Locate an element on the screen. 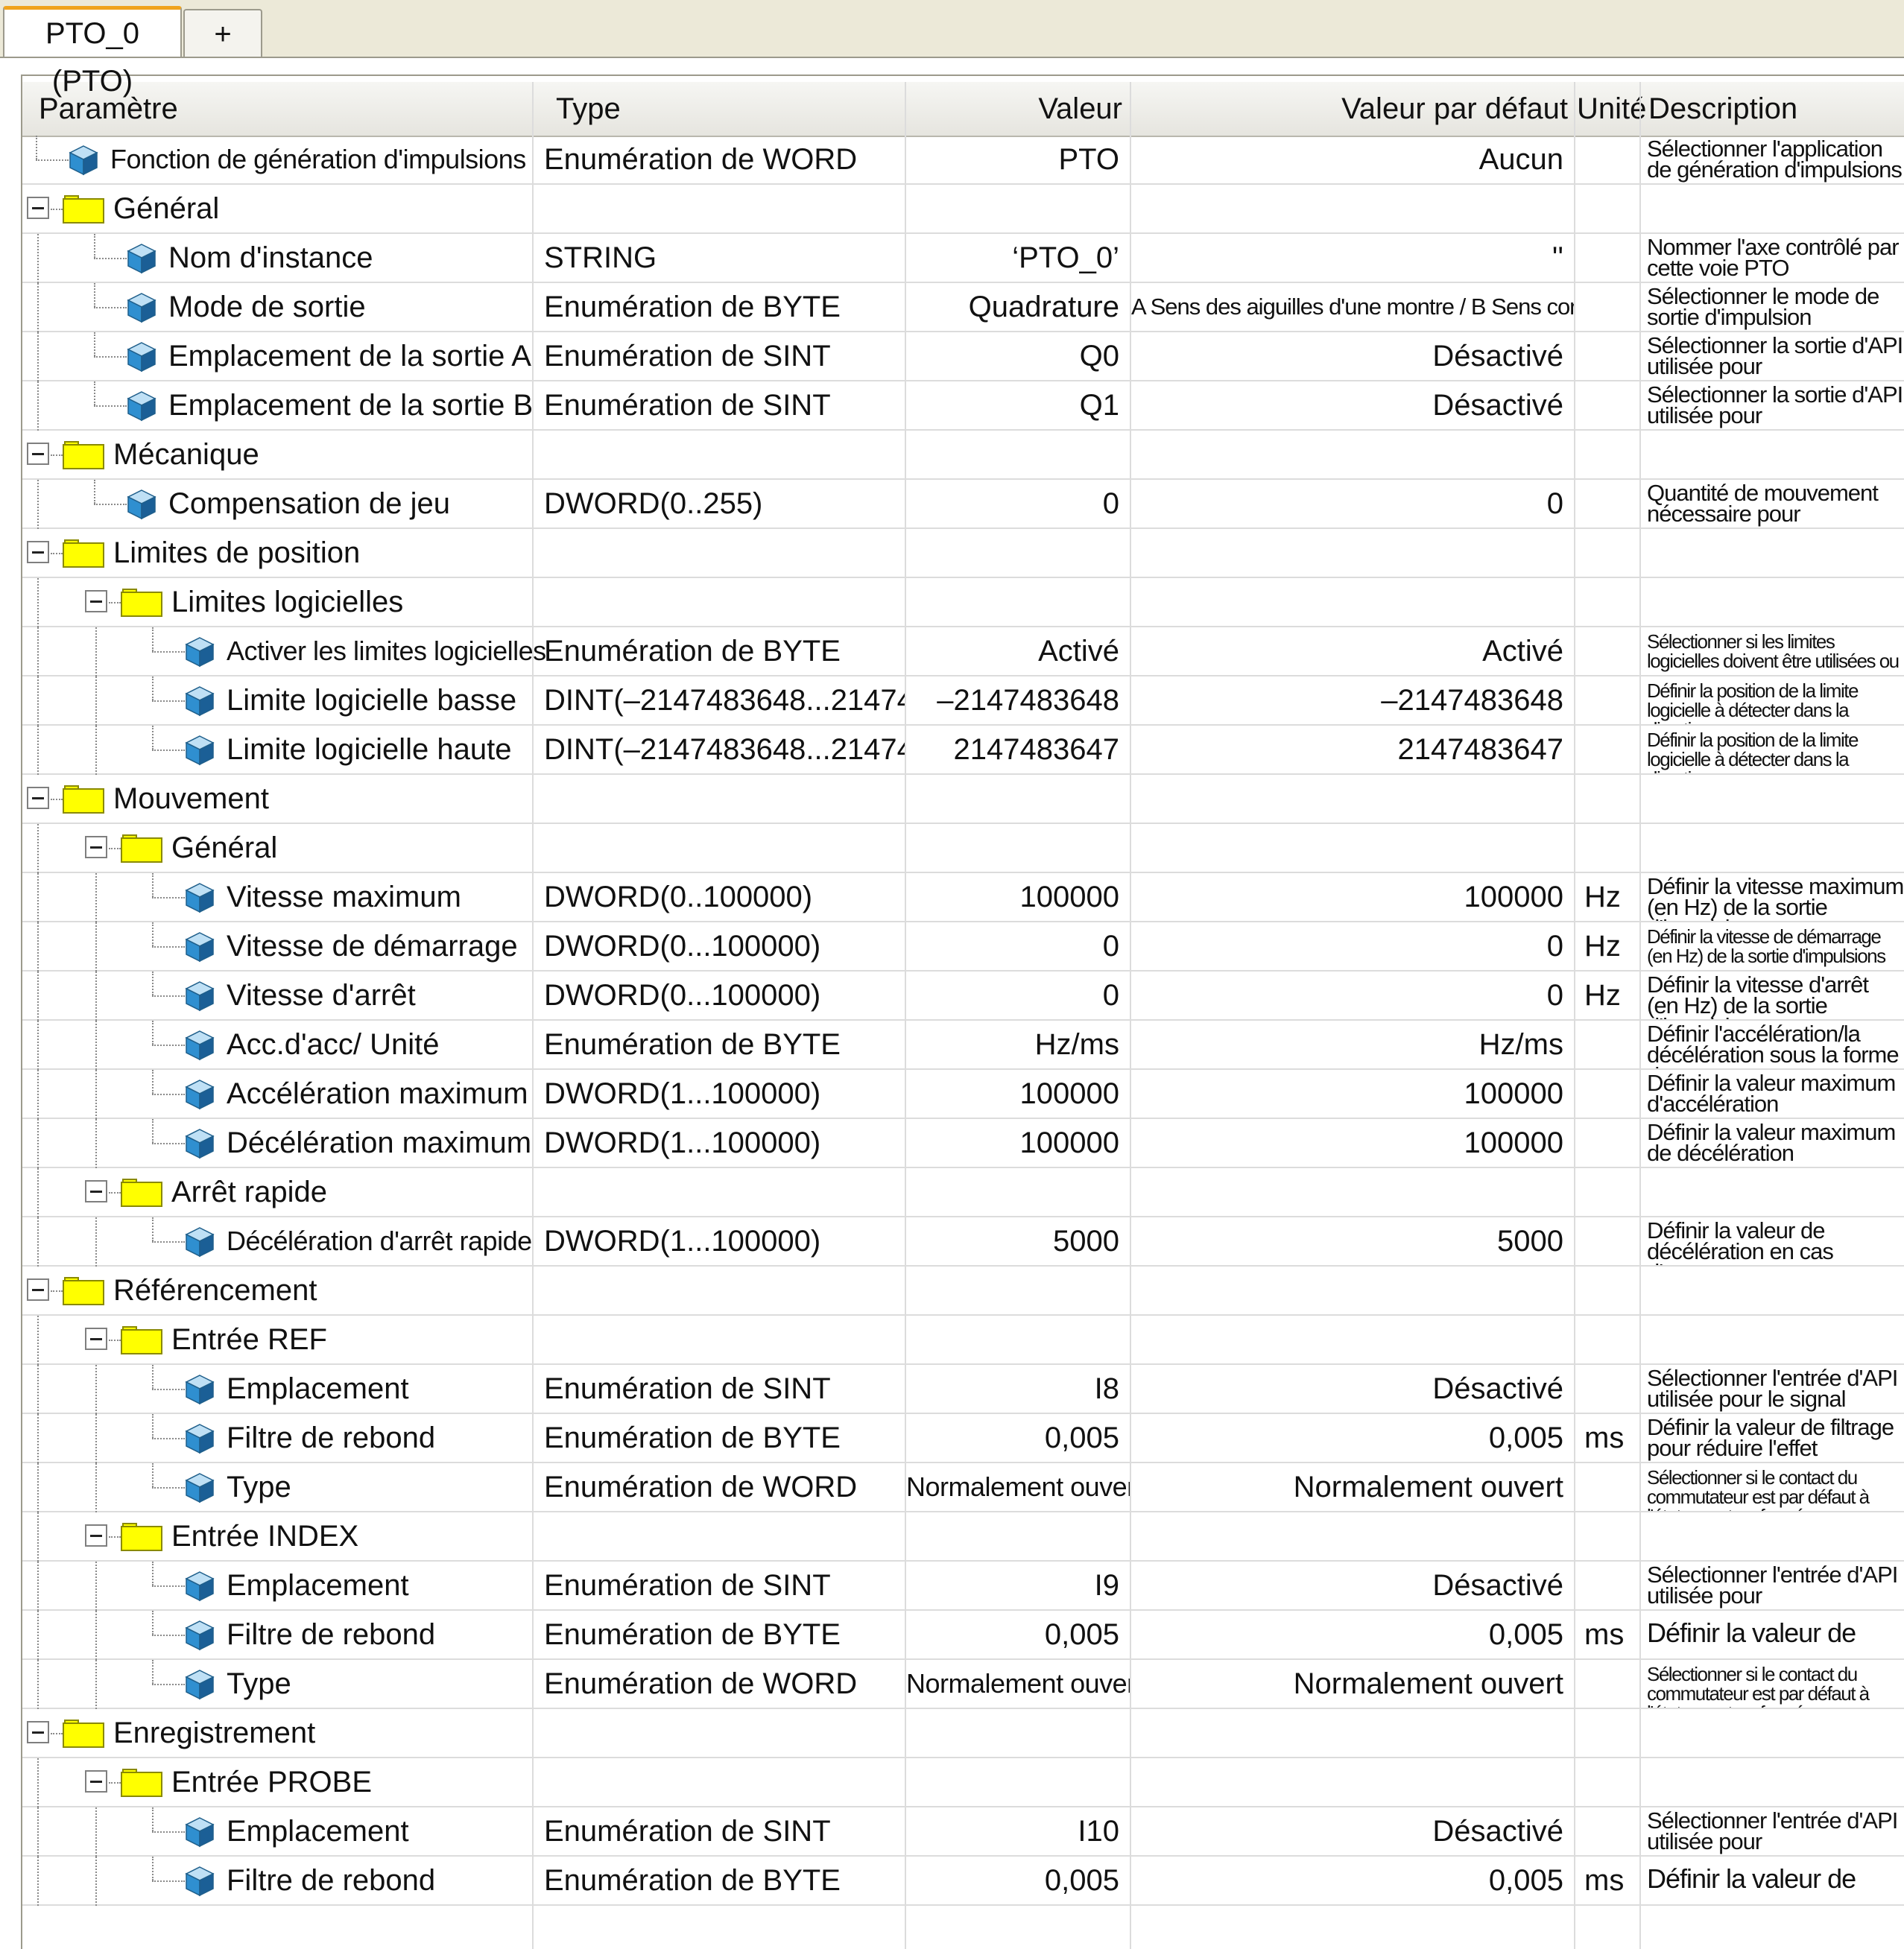  value-cell: I9 is located at coordinates (1106, 1585).